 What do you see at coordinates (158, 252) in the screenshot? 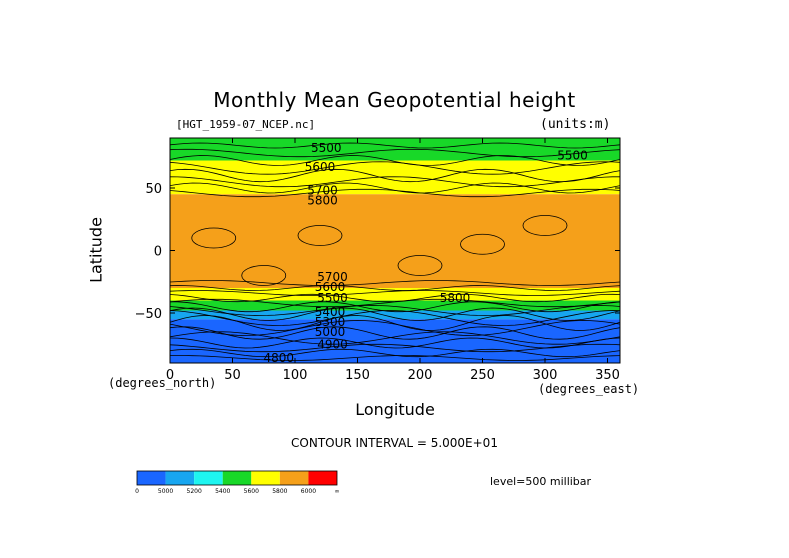
I see `y-tick-label-1: 0` at bounding box center [158, 252].